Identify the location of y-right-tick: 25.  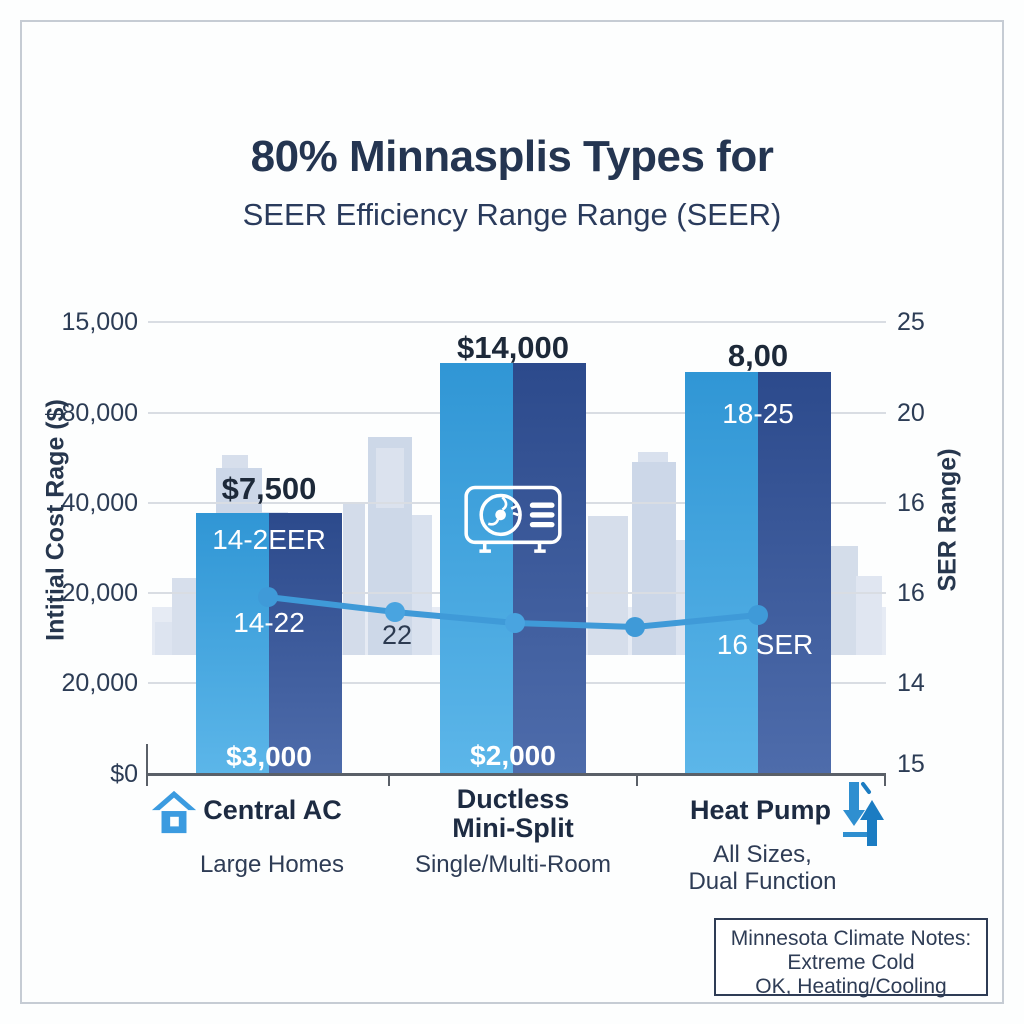
(911, 322).